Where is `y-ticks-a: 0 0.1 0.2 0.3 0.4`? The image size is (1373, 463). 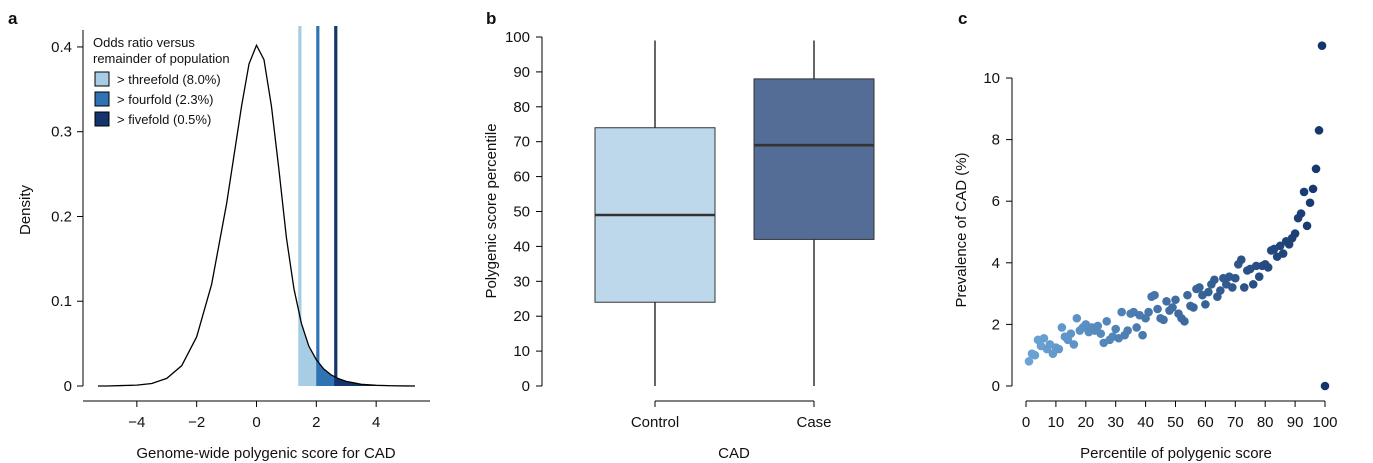
y-ticks-a: 0 0.1 0.2 0.3 0.4 is located at coordinates (67, 217).